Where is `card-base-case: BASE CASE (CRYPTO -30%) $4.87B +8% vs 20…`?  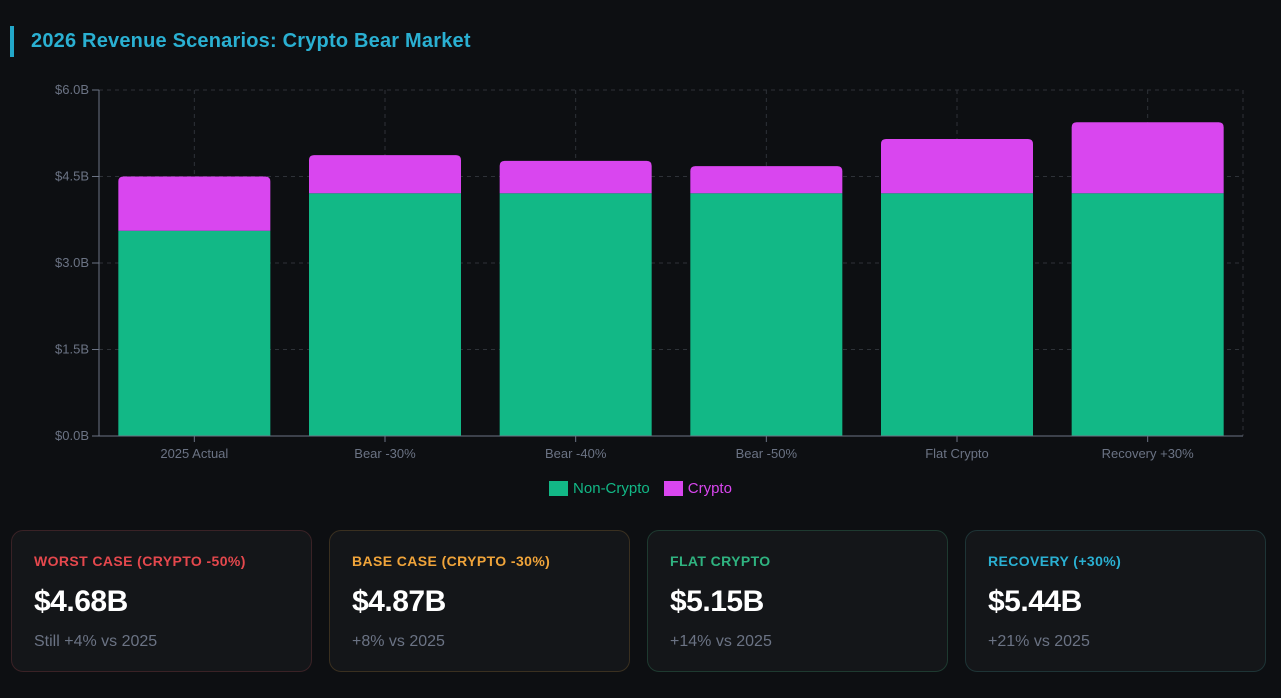
card-base-case: BASE CASE (CRYPTO -30%) $4.87B +8% vs 20… is located at coordinates (479, 601).